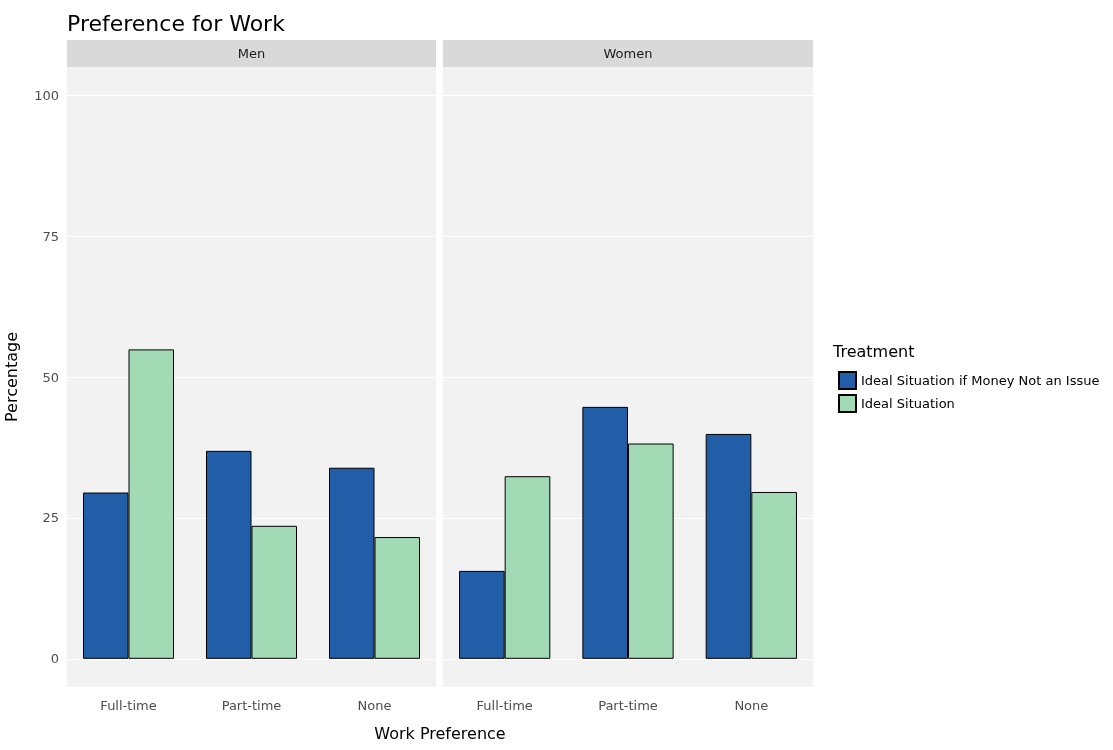 The image size is (1113, 750). I want to click on x-axis-title: Work Preference, so click(440, 733).